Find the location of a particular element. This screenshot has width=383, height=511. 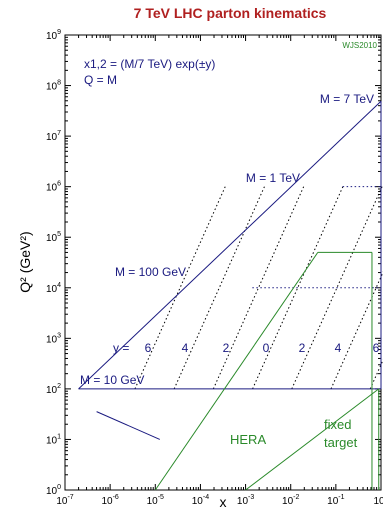

formula-q-equals-m: Q = M is located at coordinates (100, 80).